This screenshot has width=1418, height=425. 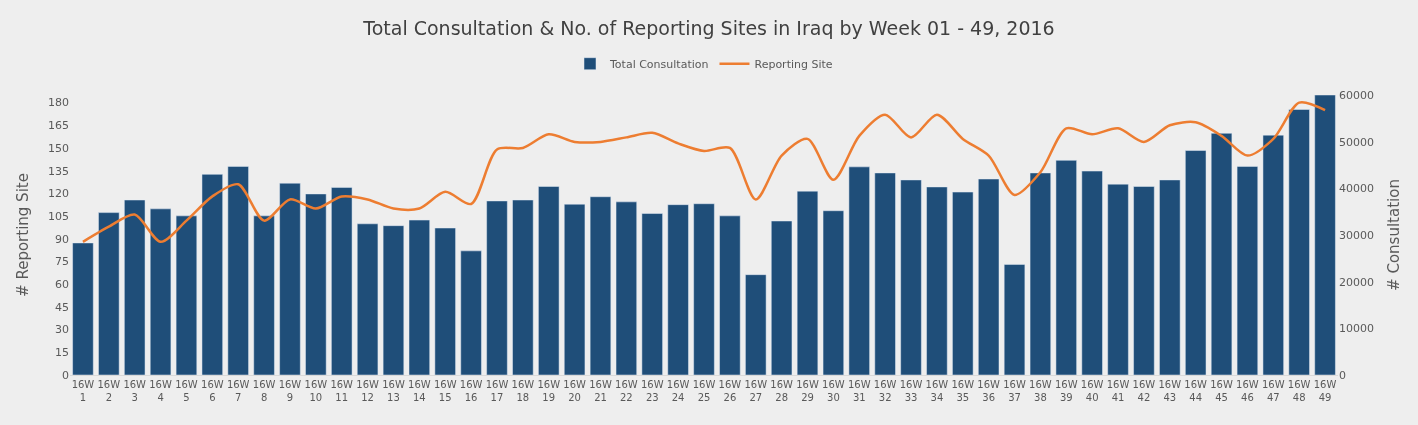 I want to click on x-tick-label: 16W 19, so click(x=549, y=391).